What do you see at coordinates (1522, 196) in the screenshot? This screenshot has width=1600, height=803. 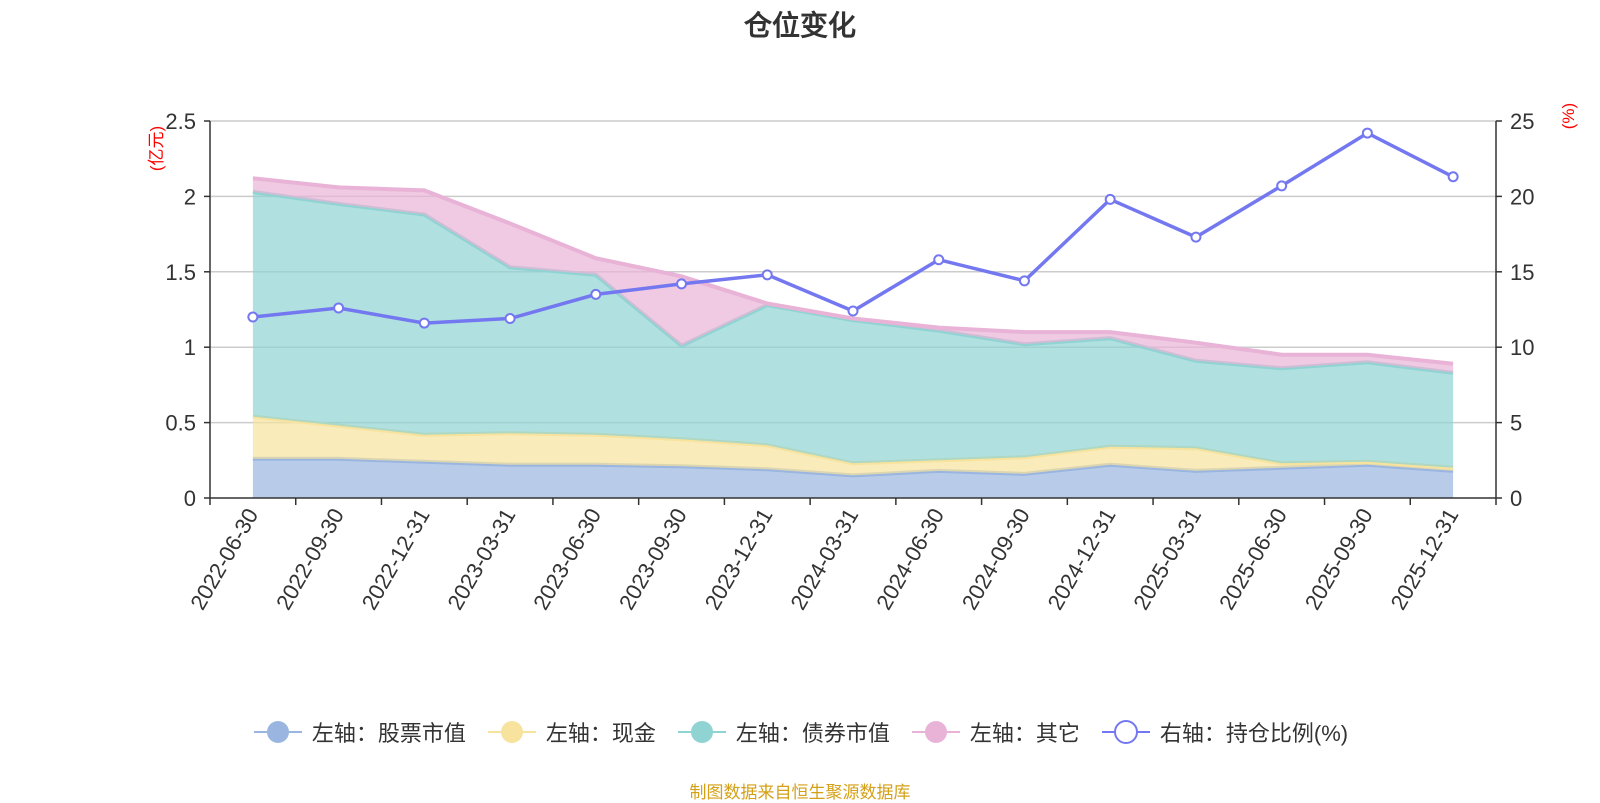 I see `right-axis-tick-label: 20` at bounding box center [1522, 196].